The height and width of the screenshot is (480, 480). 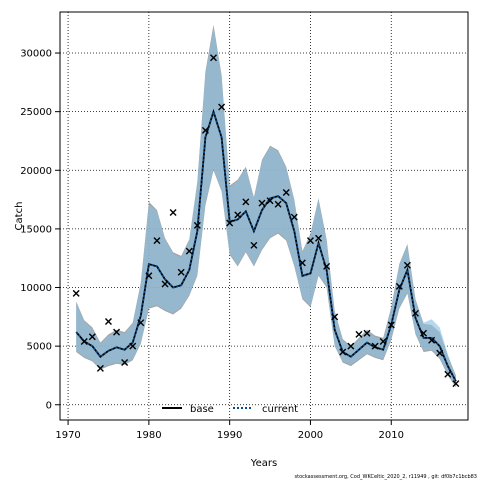 I want to click on y-tick-label: 10000, so click(x=36, y=288).